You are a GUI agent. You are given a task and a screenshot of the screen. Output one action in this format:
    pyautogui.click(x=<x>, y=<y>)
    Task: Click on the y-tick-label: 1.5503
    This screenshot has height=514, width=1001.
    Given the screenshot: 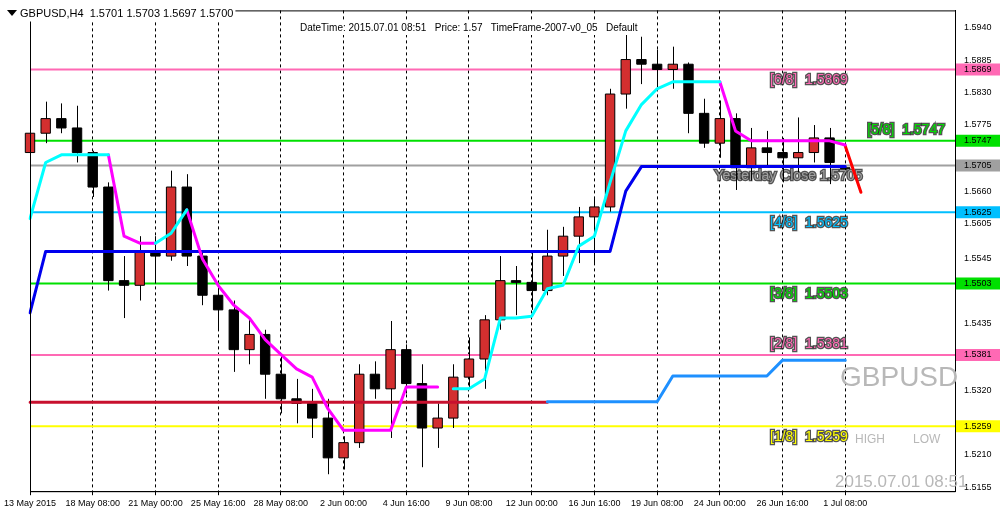 What is the action you would take?
    pyautogui.click(x=978, y=283)
    